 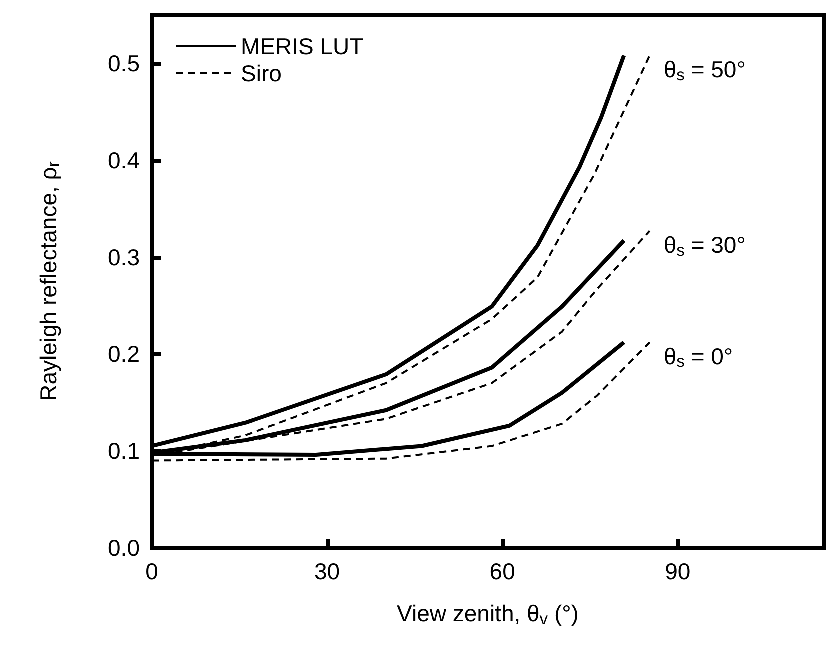 What do you see at coordinates (124, 451) in the screenshot?
I see `y-tick-label: 0.1` at bounding box center [124, 451].